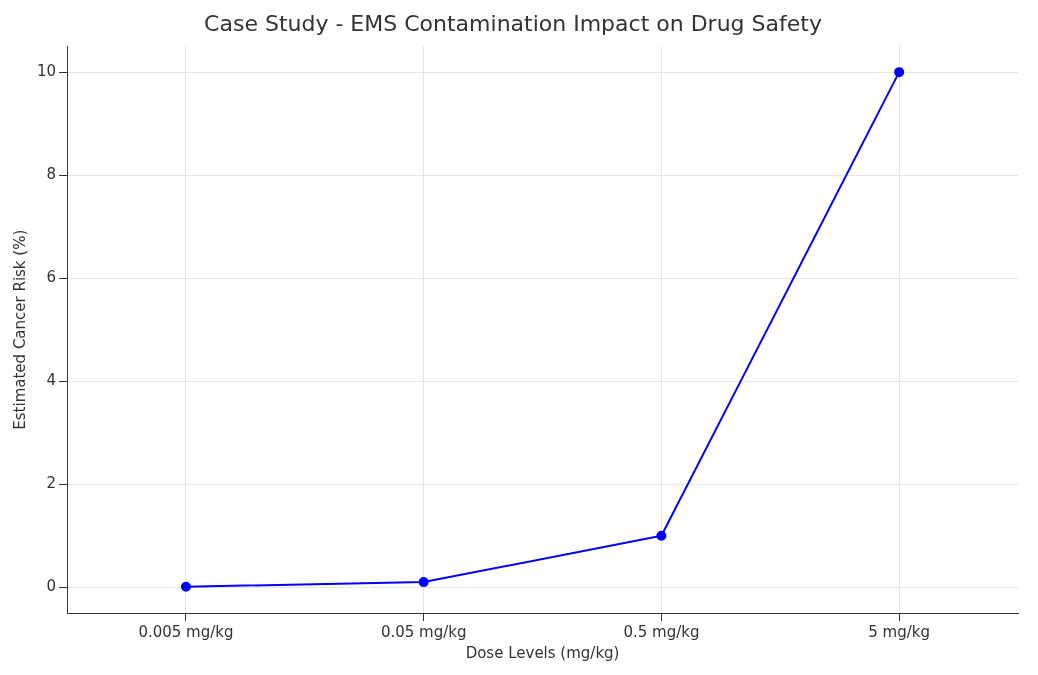  Describe the element at coordinates (661, 631) in the screenshot. I see `x-tick-label: 0.5 mg/kg` at that location.